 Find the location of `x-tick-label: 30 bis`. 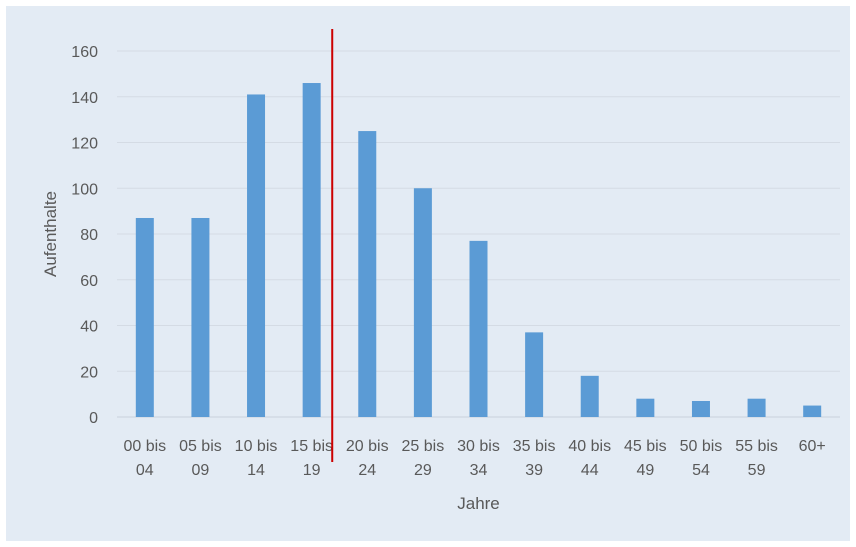

x-tick-label: 30 bis is located at coordinates (478, 446).